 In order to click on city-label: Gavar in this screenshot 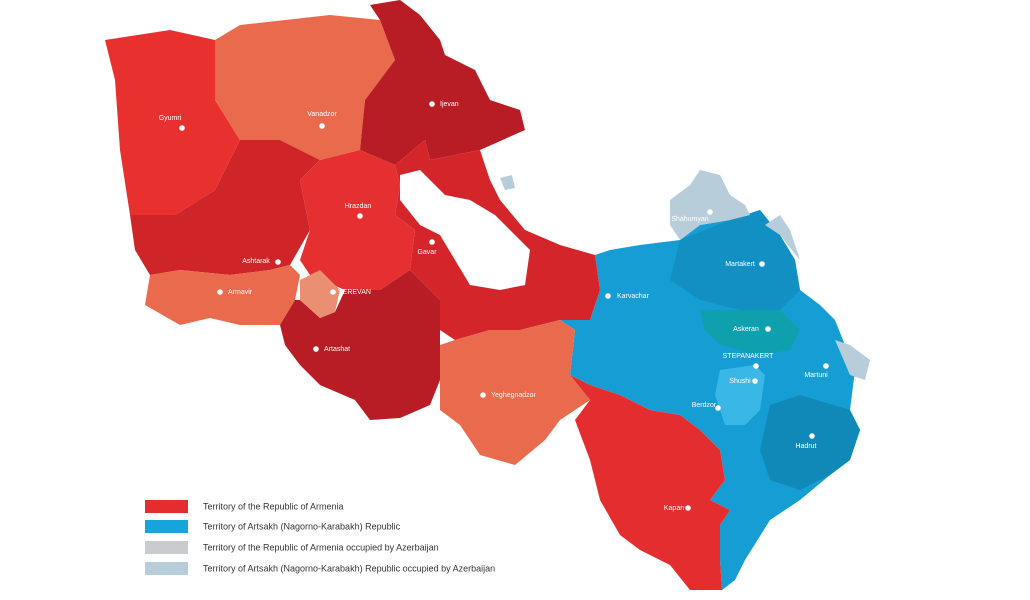, I will do `click(427, 252)`.